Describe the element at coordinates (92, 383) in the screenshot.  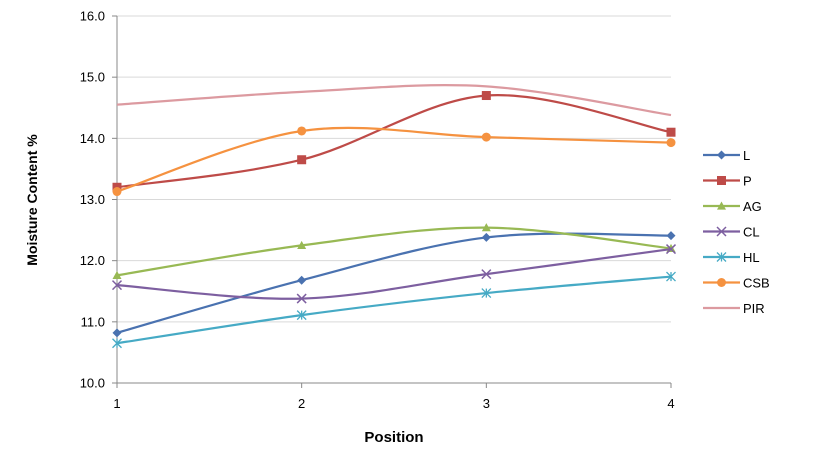
I see `y-tick-label: 10.0` at that location.